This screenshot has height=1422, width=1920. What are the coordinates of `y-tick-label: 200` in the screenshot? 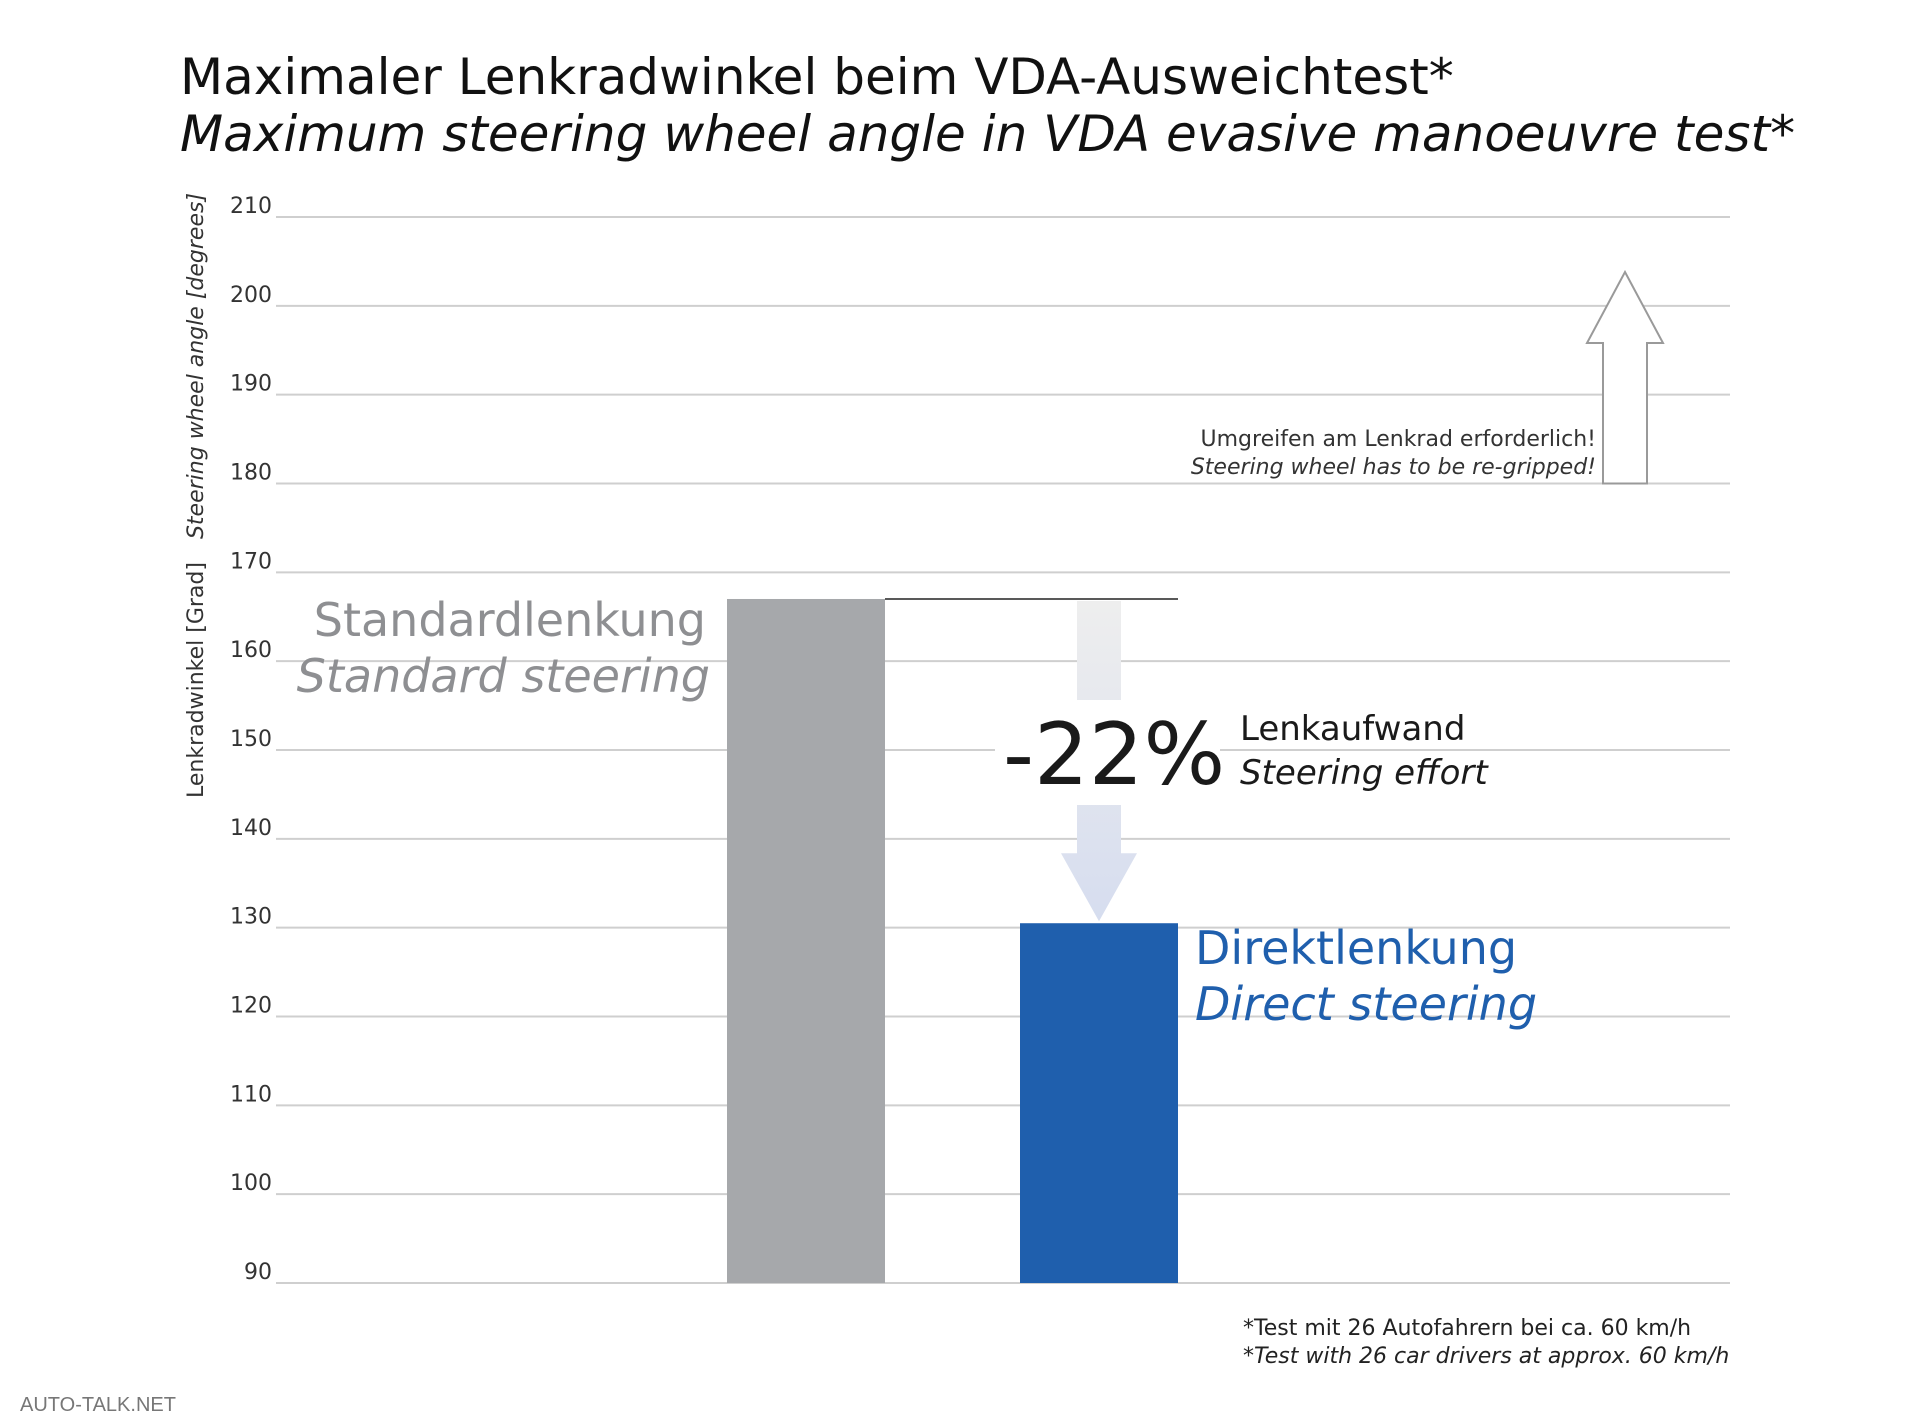 It's located at (251, 295).